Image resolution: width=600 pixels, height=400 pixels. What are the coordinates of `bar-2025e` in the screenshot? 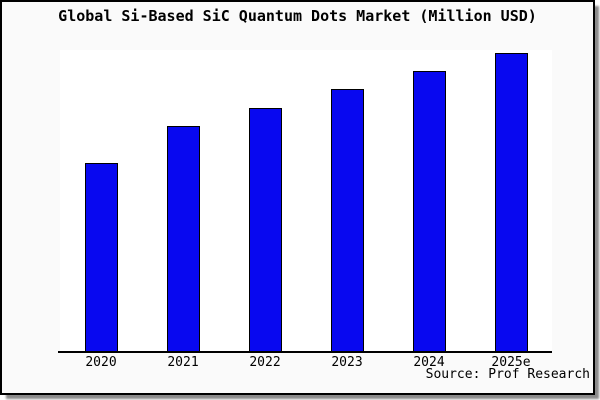 It's located at (511, 202).